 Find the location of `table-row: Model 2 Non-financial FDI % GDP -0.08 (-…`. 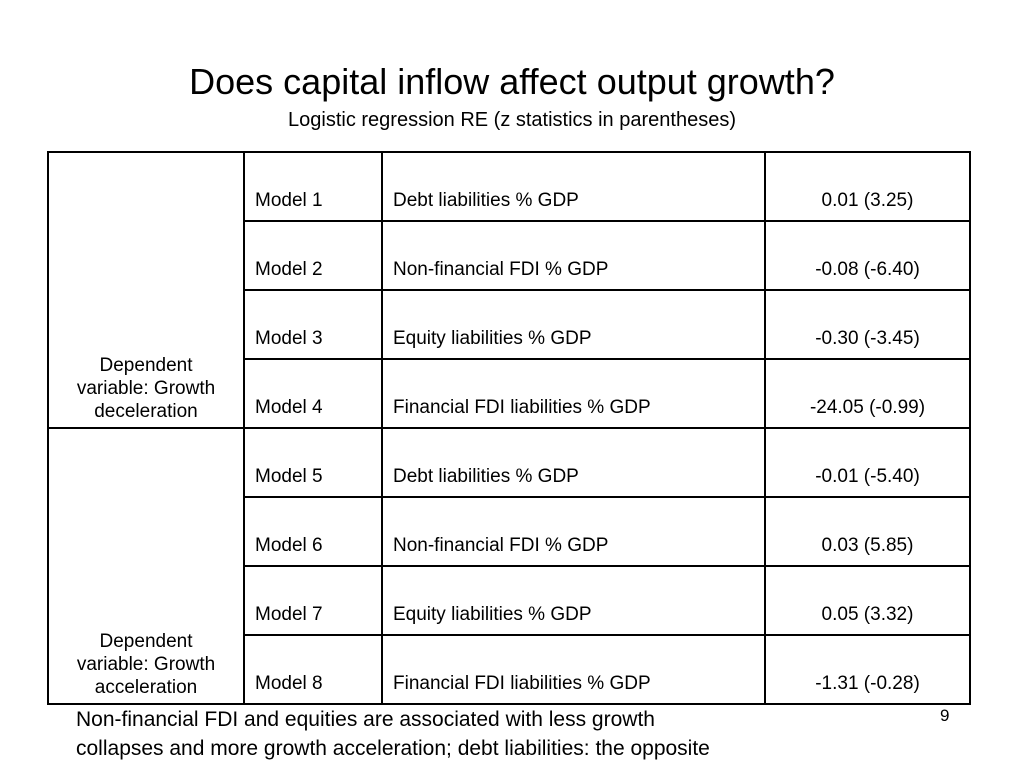

table-row: Model 2 Non-financial FDI % GDP -0.08 (-… is located at coordinates (509, 255).